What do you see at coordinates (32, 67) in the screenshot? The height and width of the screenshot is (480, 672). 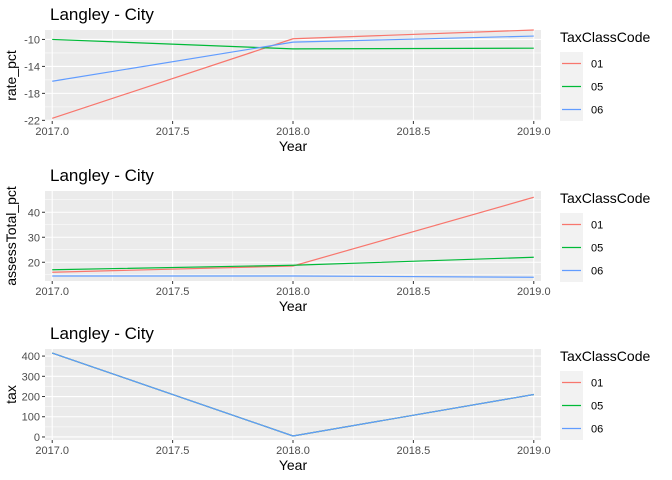 I see `y-tick-label: -14` at bounding box center [32, 67].